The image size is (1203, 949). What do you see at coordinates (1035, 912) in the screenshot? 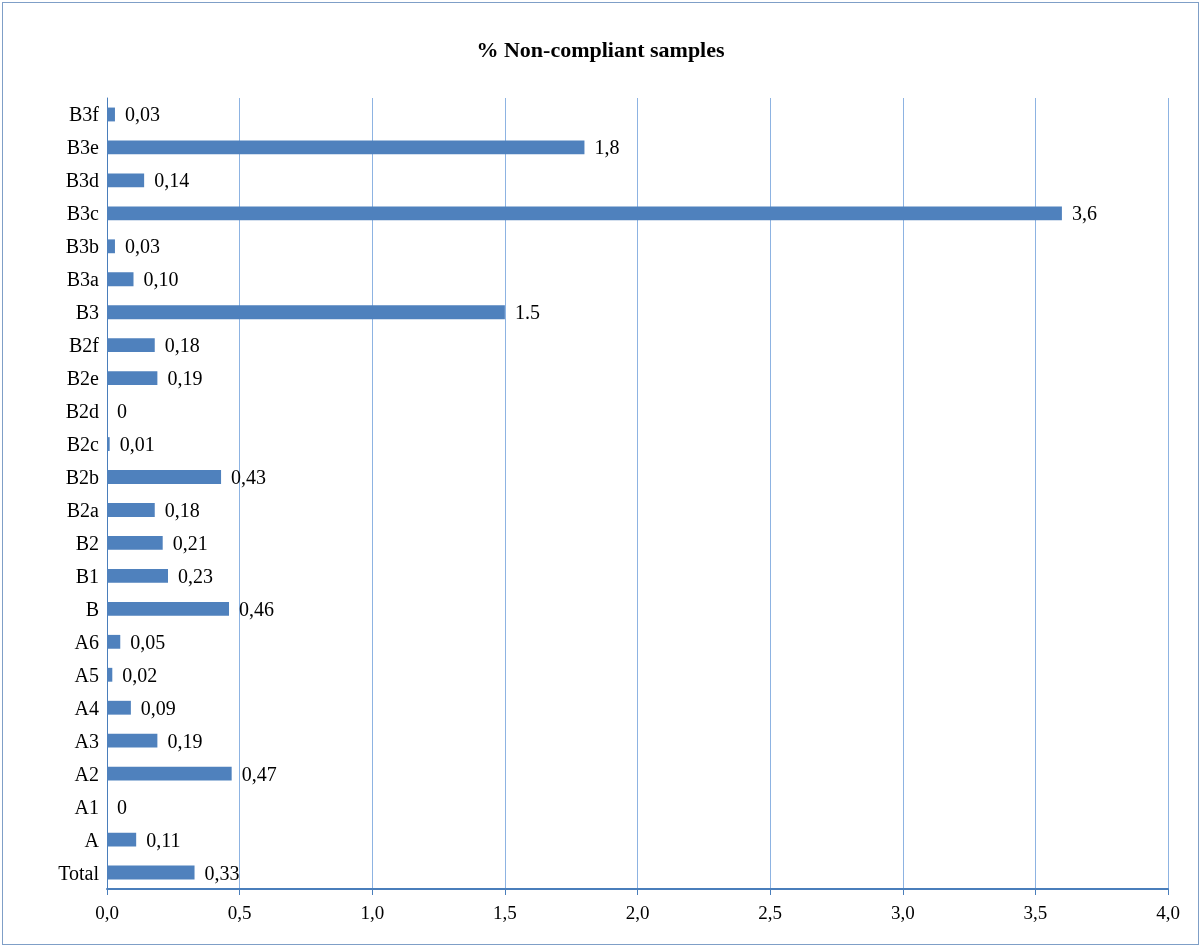
I see `x-tick-label: 3,5` at bounding box center [1035, 912].